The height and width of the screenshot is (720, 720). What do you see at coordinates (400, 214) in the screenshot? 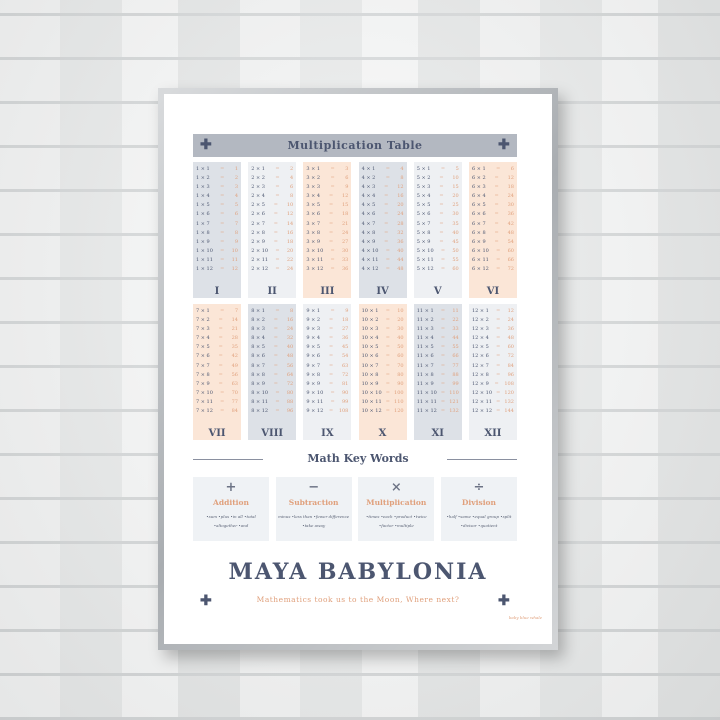
I see `product: 24` at bounding box center [400, 214].